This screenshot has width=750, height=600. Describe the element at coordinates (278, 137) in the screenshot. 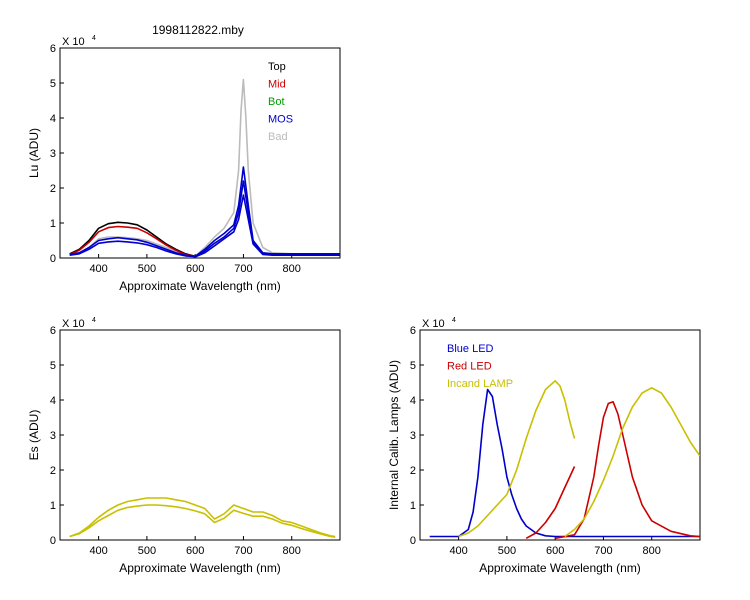

I see `legend-entry: Bad` at that location.